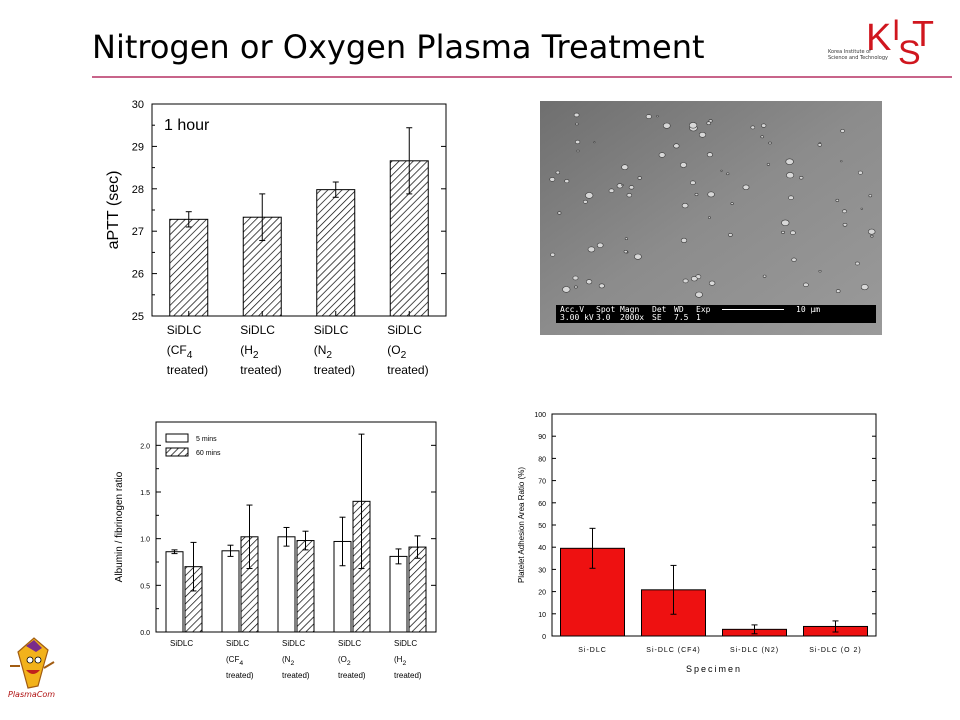 This screenshot has width=960, height=720. I want to click on sem-magn-value: 2000x, so click(632, 317).